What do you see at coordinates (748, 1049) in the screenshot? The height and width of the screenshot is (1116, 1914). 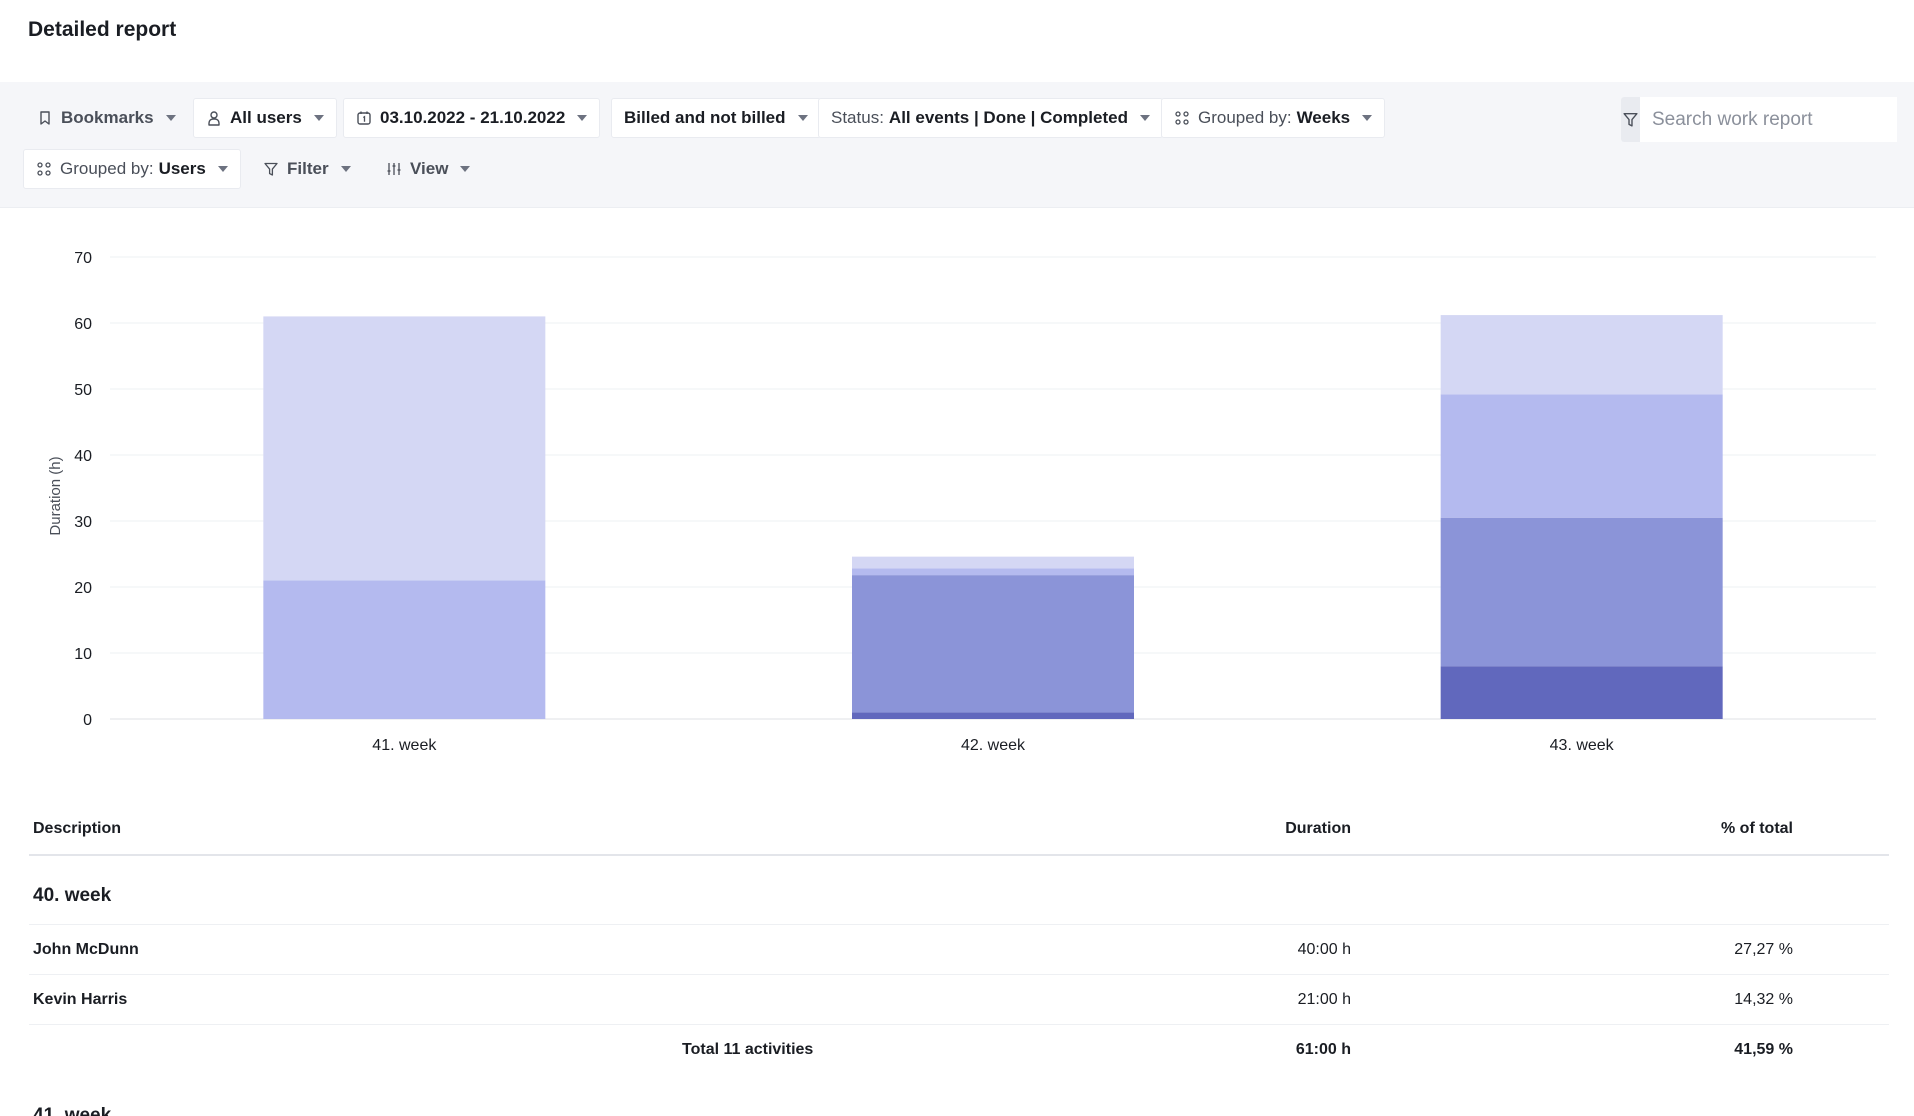 I see `total-label: Total 11 activities` at bounding box center [748, 1049].